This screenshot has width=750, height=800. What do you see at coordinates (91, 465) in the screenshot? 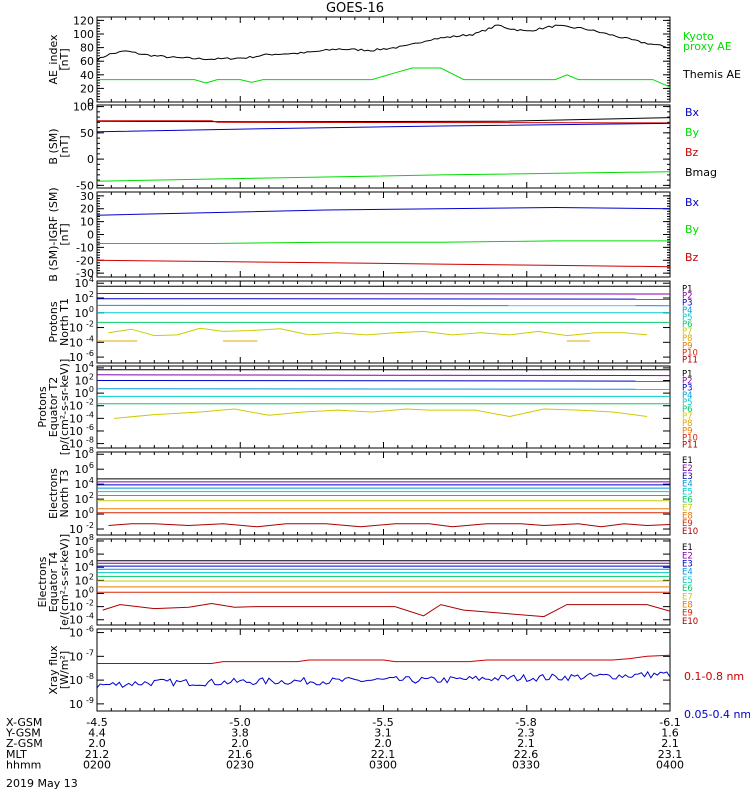
I see `y-tick-label-exponent: 6` at bounding box center [91, 465].